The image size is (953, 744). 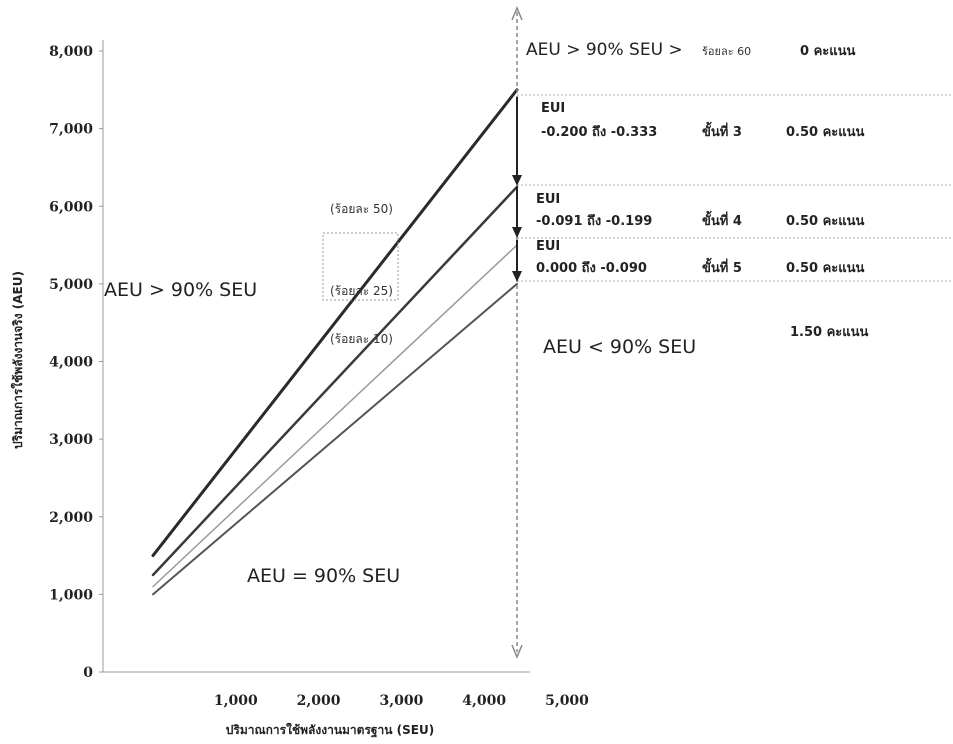 I want to click on annotation-top-pct: ร้อยละ 60, so click(x=726, y=51).